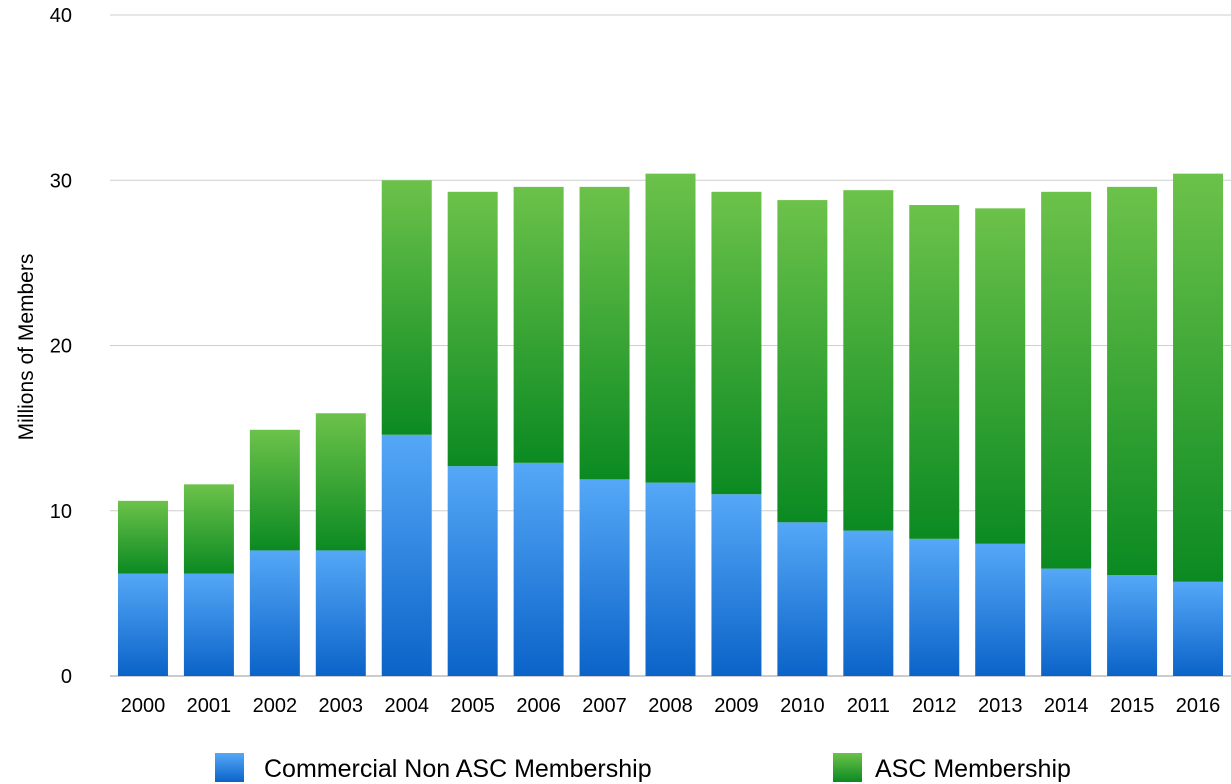  I want to click on x-tick-label: 2001, so click(209, 706).